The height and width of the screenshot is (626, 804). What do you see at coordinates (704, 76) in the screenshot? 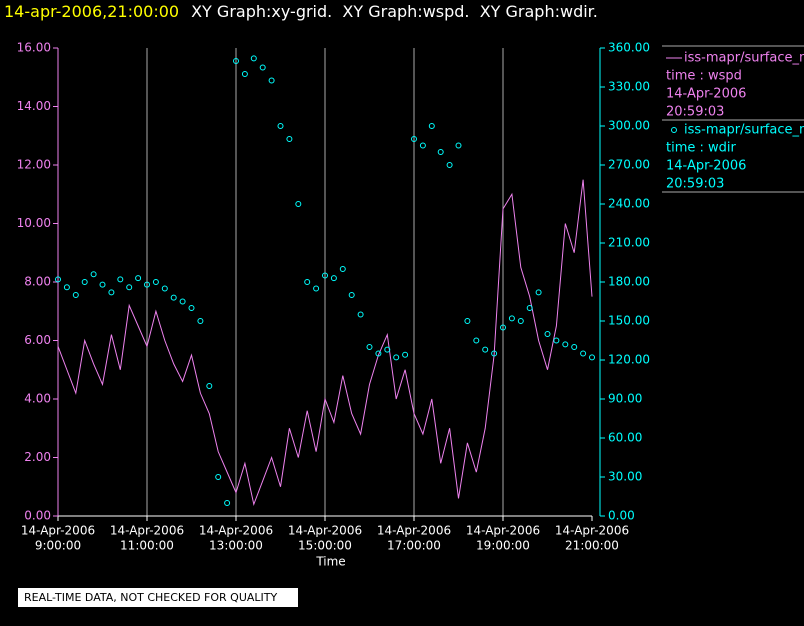
I see `legend-detail: time : wspd` at bounding box center [704, 76].